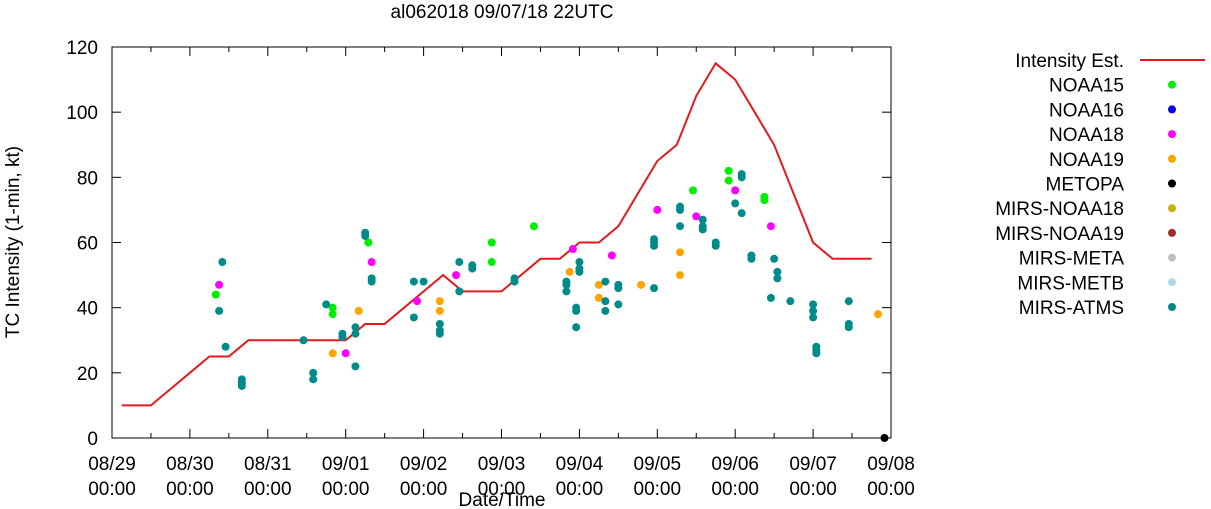 This screenshot has width=1211, height=509. Describe the element at coordinates (346, 464) in the screenshot. I see `x-tick-date: 09/01` at that location.